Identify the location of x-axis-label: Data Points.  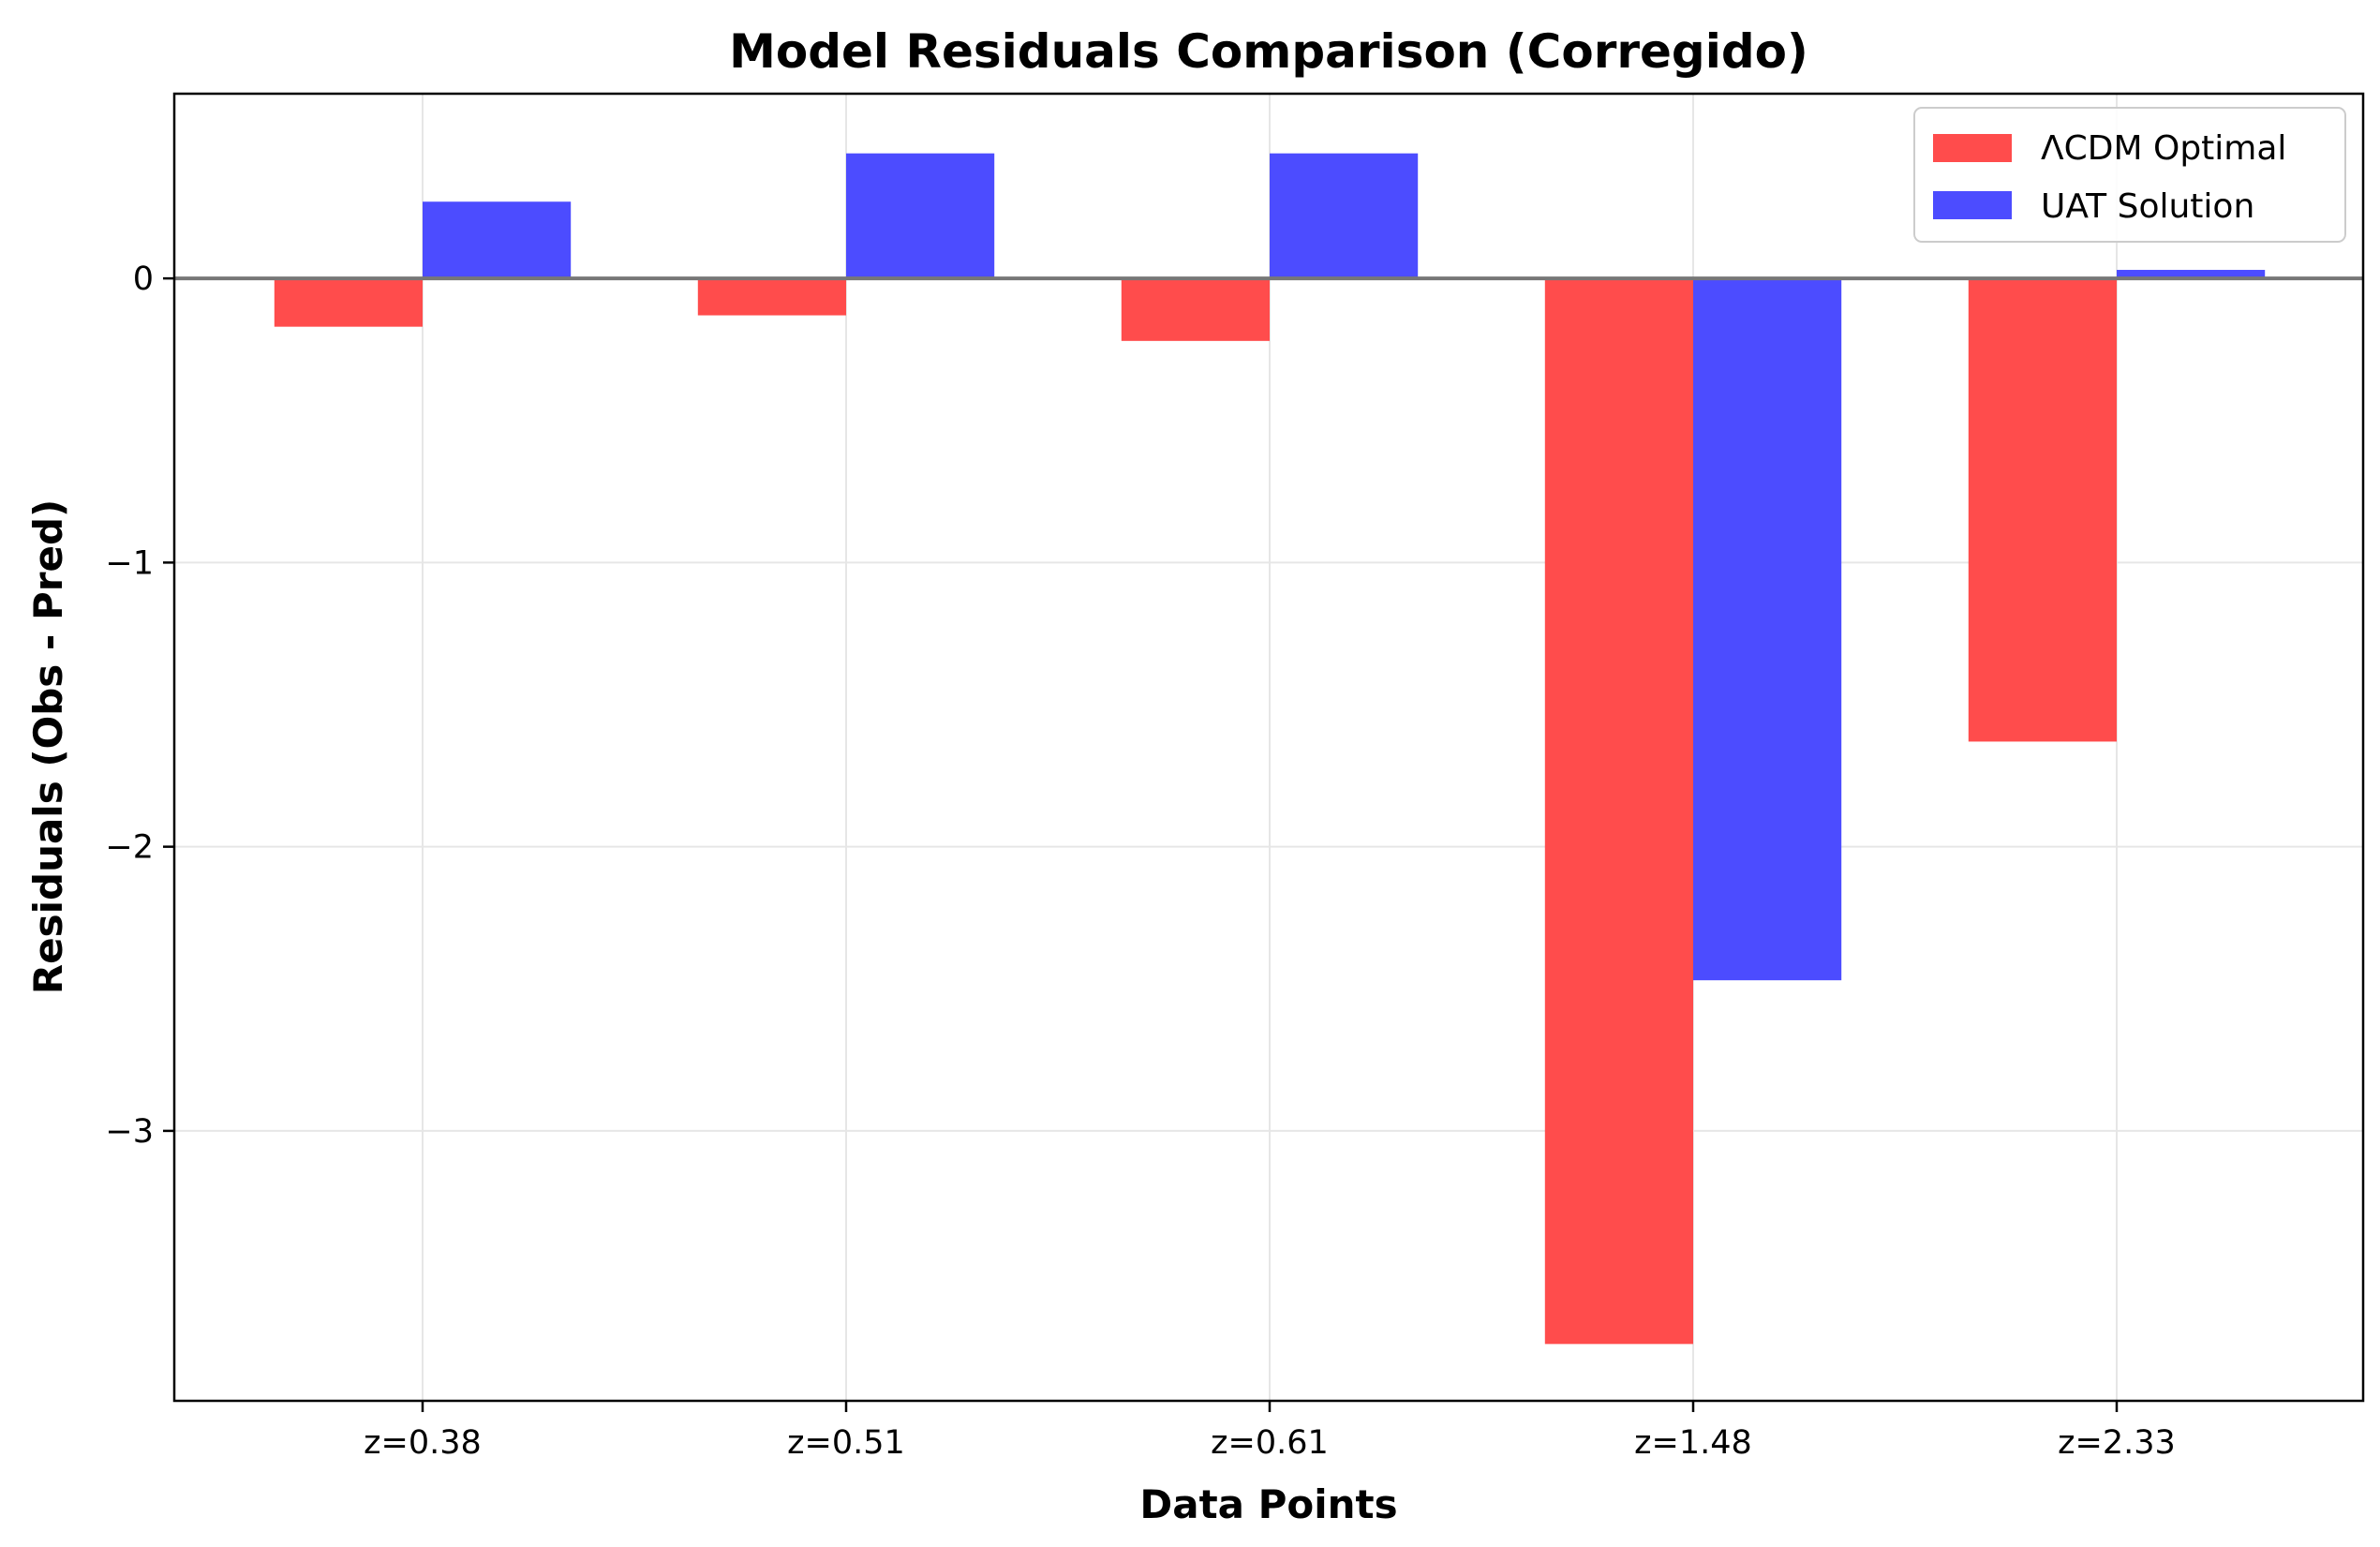
(1268, 1504).